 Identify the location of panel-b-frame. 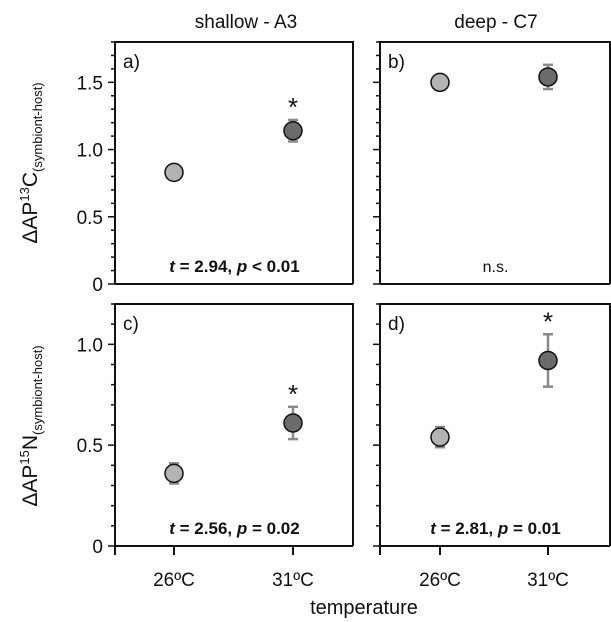
(495, 162).